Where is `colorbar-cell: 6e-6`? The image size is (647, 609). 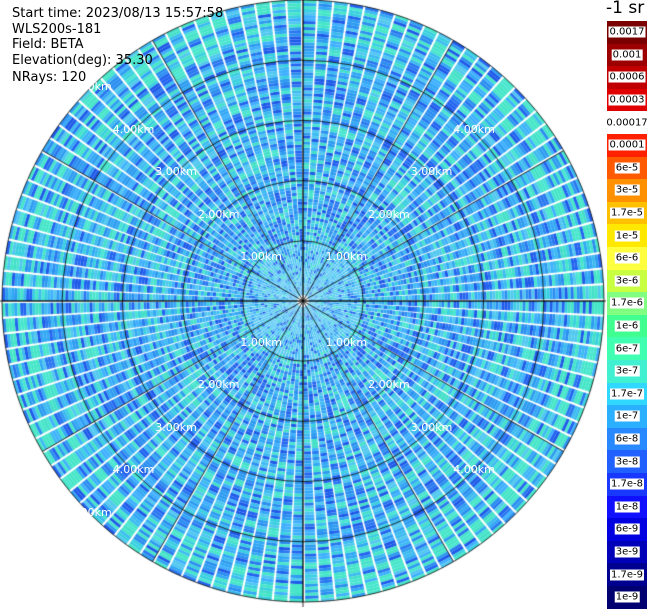
colorbar-cell: 6e-6 is located at coordinates (627, 258).